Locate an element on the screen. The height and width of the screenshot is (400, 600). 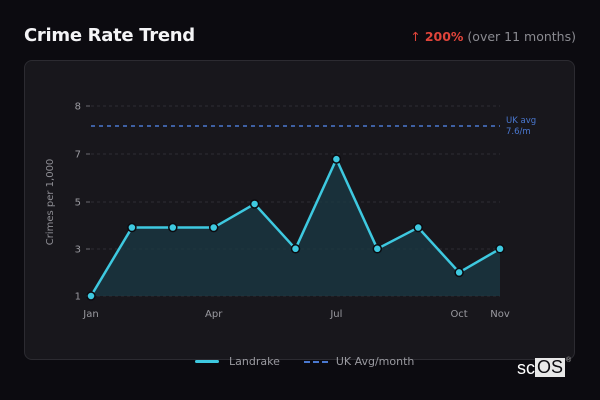
y-tick-label: 8 is located at coordinates (78, 107).